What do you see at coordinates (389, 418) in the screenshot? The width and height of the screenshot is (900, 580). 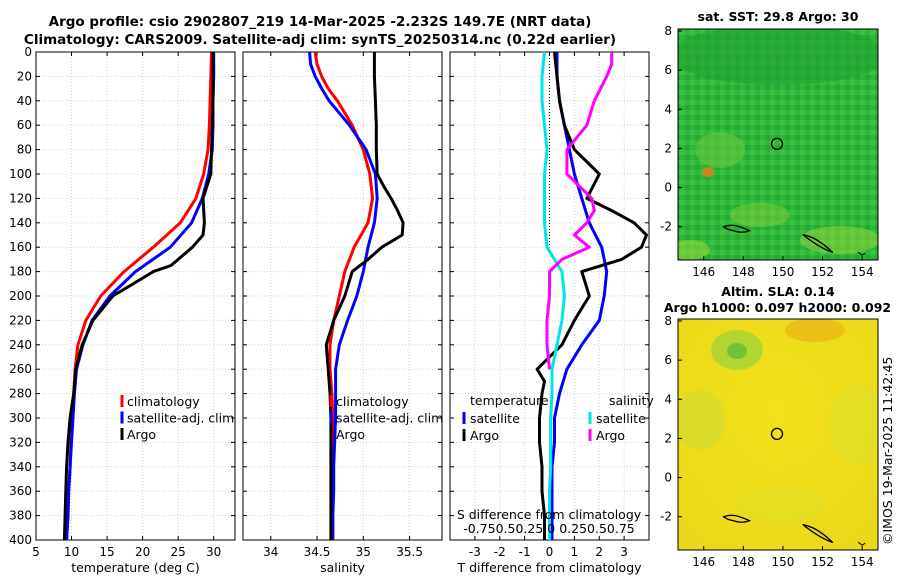 I see `legend-label: satellite-adj. clim` at bounding box center [389, 418].